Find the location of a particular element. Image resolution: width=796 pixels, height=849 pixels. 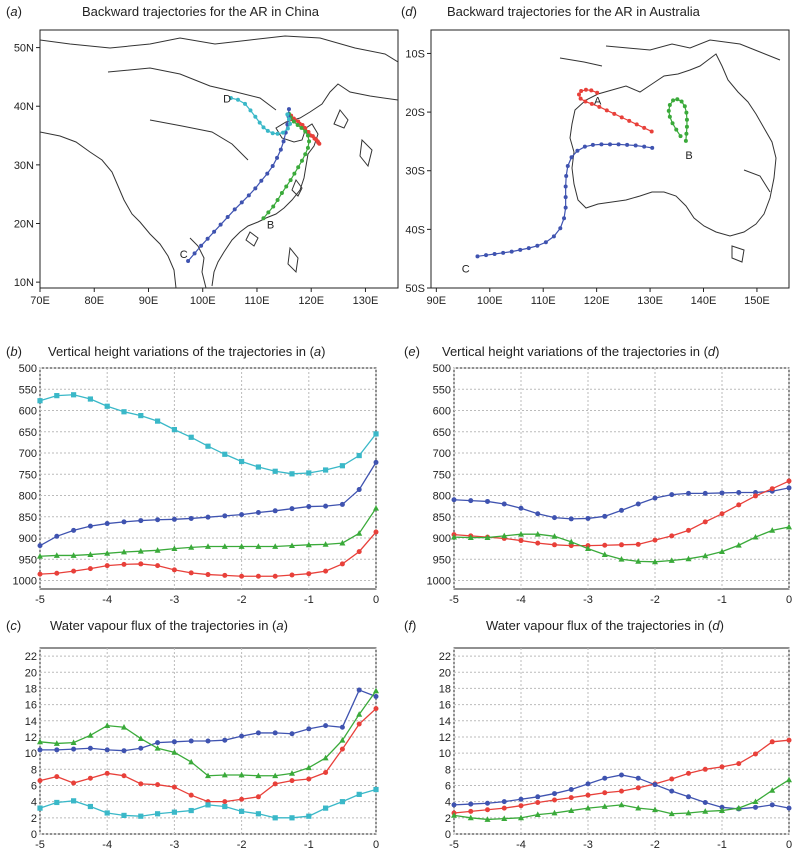

y-tick-label: 1000 is located at coordinates (25, 582).